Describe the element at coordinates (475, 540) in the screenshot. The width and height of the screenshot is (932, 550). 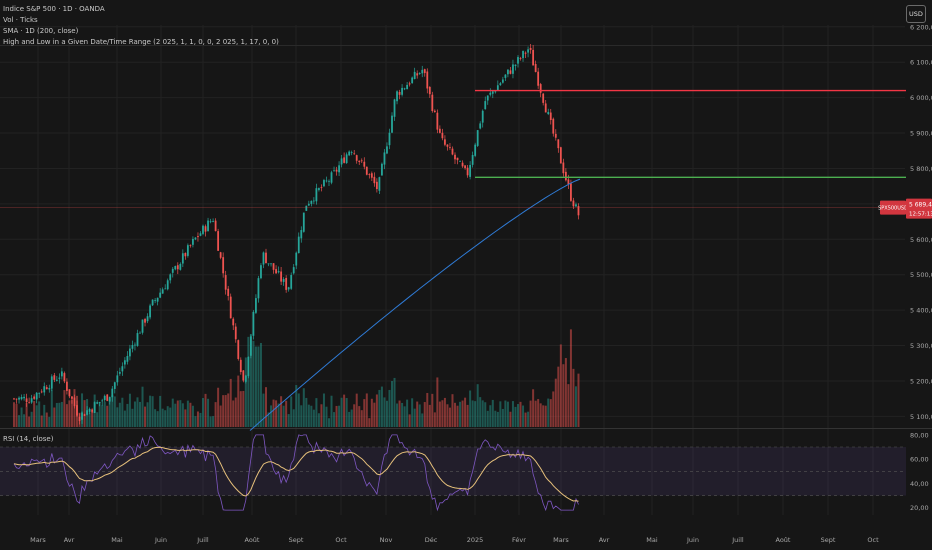
I see `x-tick-label: 2025` at that location.